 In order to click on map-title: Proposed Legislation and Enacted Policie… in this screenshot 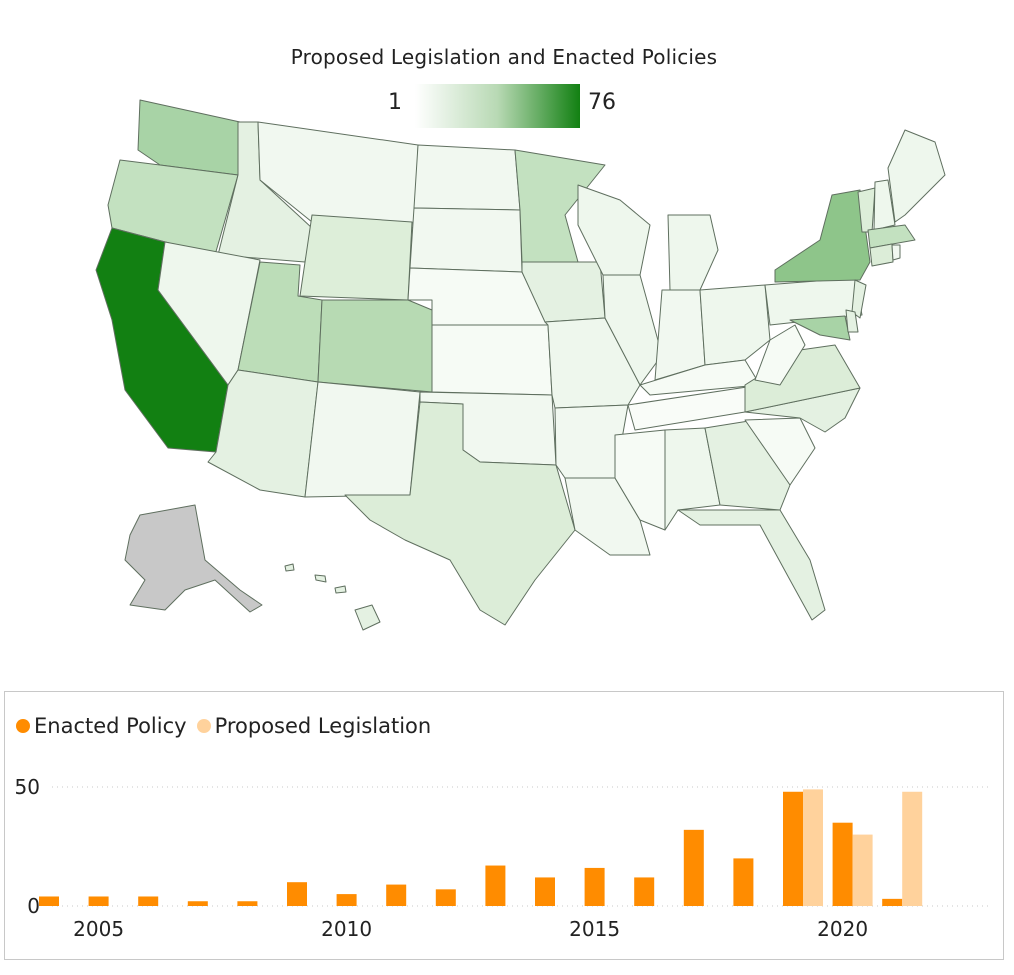, I will do `click(504, 57)`.